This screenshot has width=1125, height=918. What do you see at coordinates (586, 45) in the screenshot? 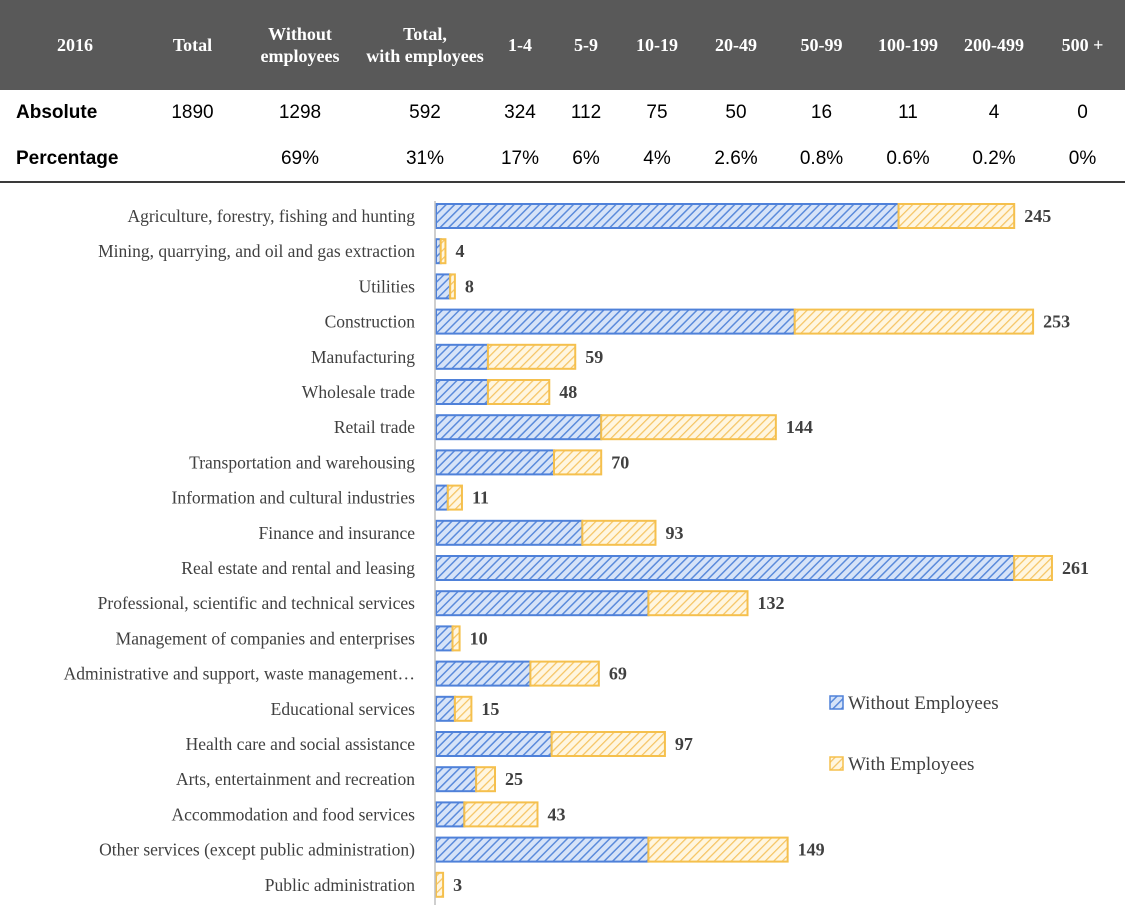
I see `header-size-5-9: 5-9` at bounding box center [586, 45].